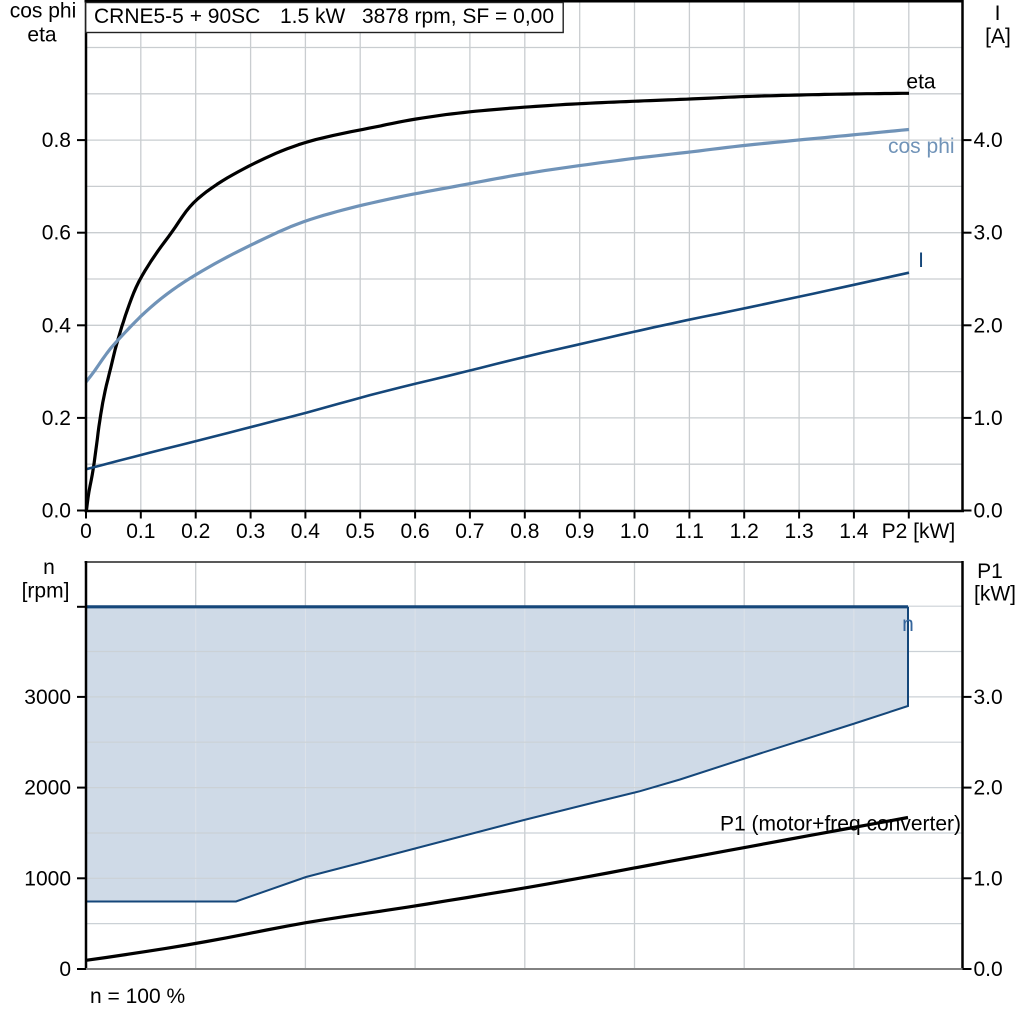 The image size is (1024, 1024). What do you see at coordinates (458, 16) in the screenshot?
I see `svg-text: 3878 rpm, SF = 0,00` at bounding box center [458, 16].